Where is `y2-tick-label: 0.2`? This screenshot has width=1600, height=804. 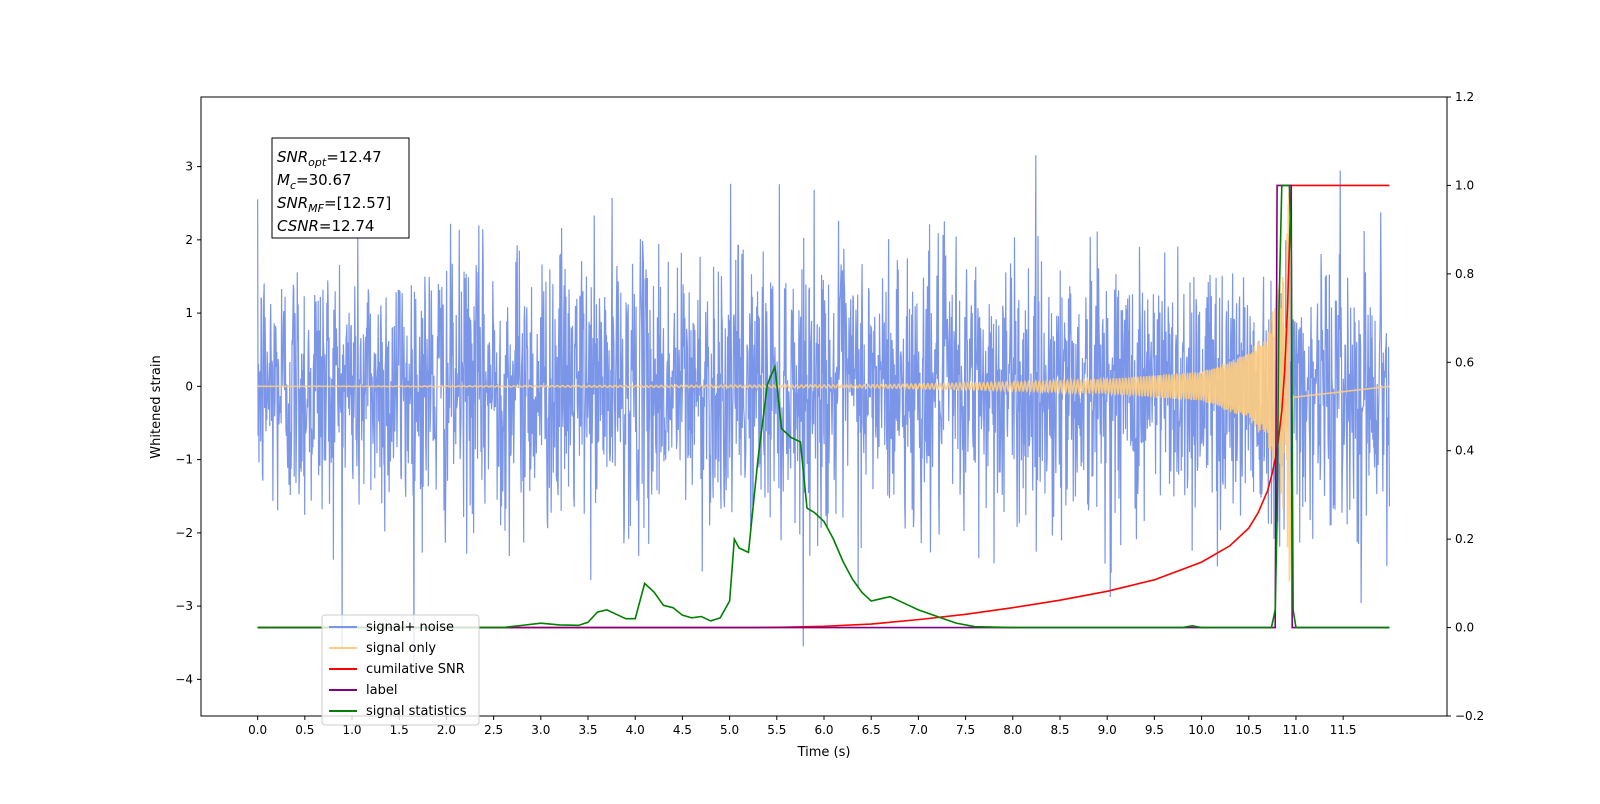 y2-tick-label: 0.2 is located at coordinates (1464, 539).